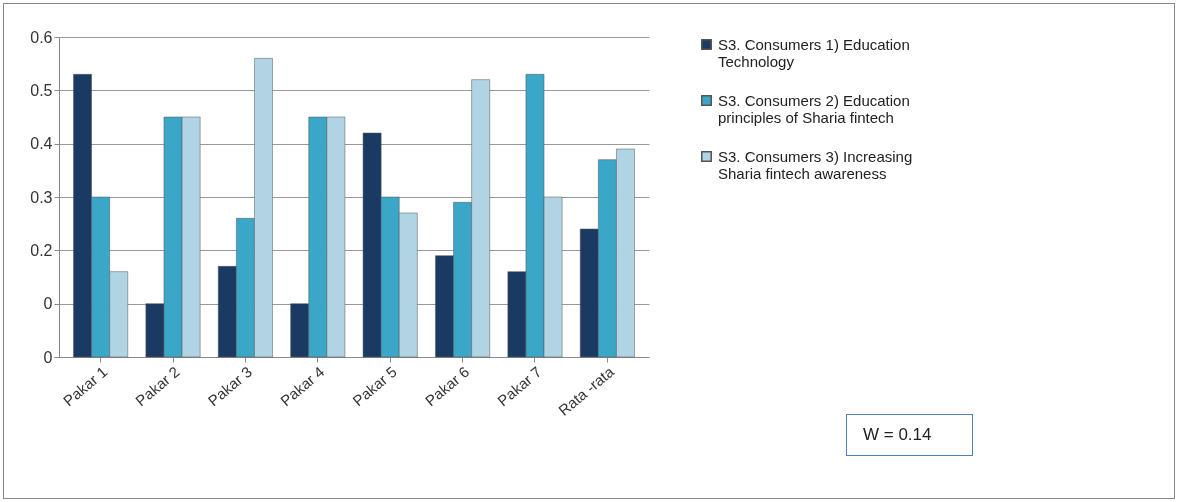 The height and width of the screenshot is (502, 1178). I want to click on legend-label: S3. Consumers 3) Increasing Sharia fintech awareness, so click(815, 164).